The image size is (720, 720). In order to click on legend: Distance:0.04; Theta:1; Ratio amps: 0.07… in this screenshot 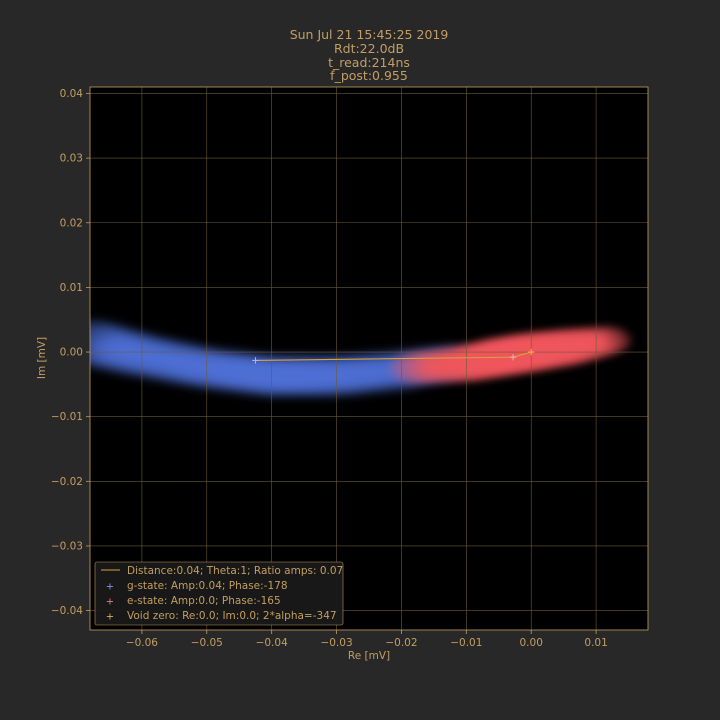, I will do `click(219, 593)`.